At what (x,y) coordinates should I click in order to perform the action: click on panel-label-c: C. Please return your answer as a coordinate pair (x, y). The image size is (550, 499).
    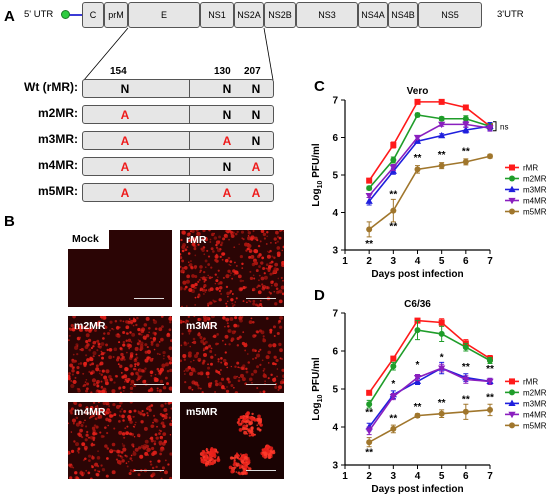
    Looking at the image, I should click on (319, 86).